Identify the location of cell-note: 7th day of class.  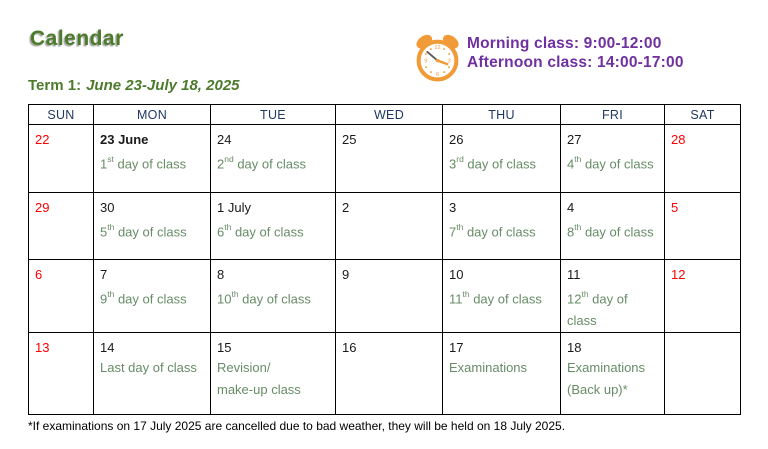
(492, 231).